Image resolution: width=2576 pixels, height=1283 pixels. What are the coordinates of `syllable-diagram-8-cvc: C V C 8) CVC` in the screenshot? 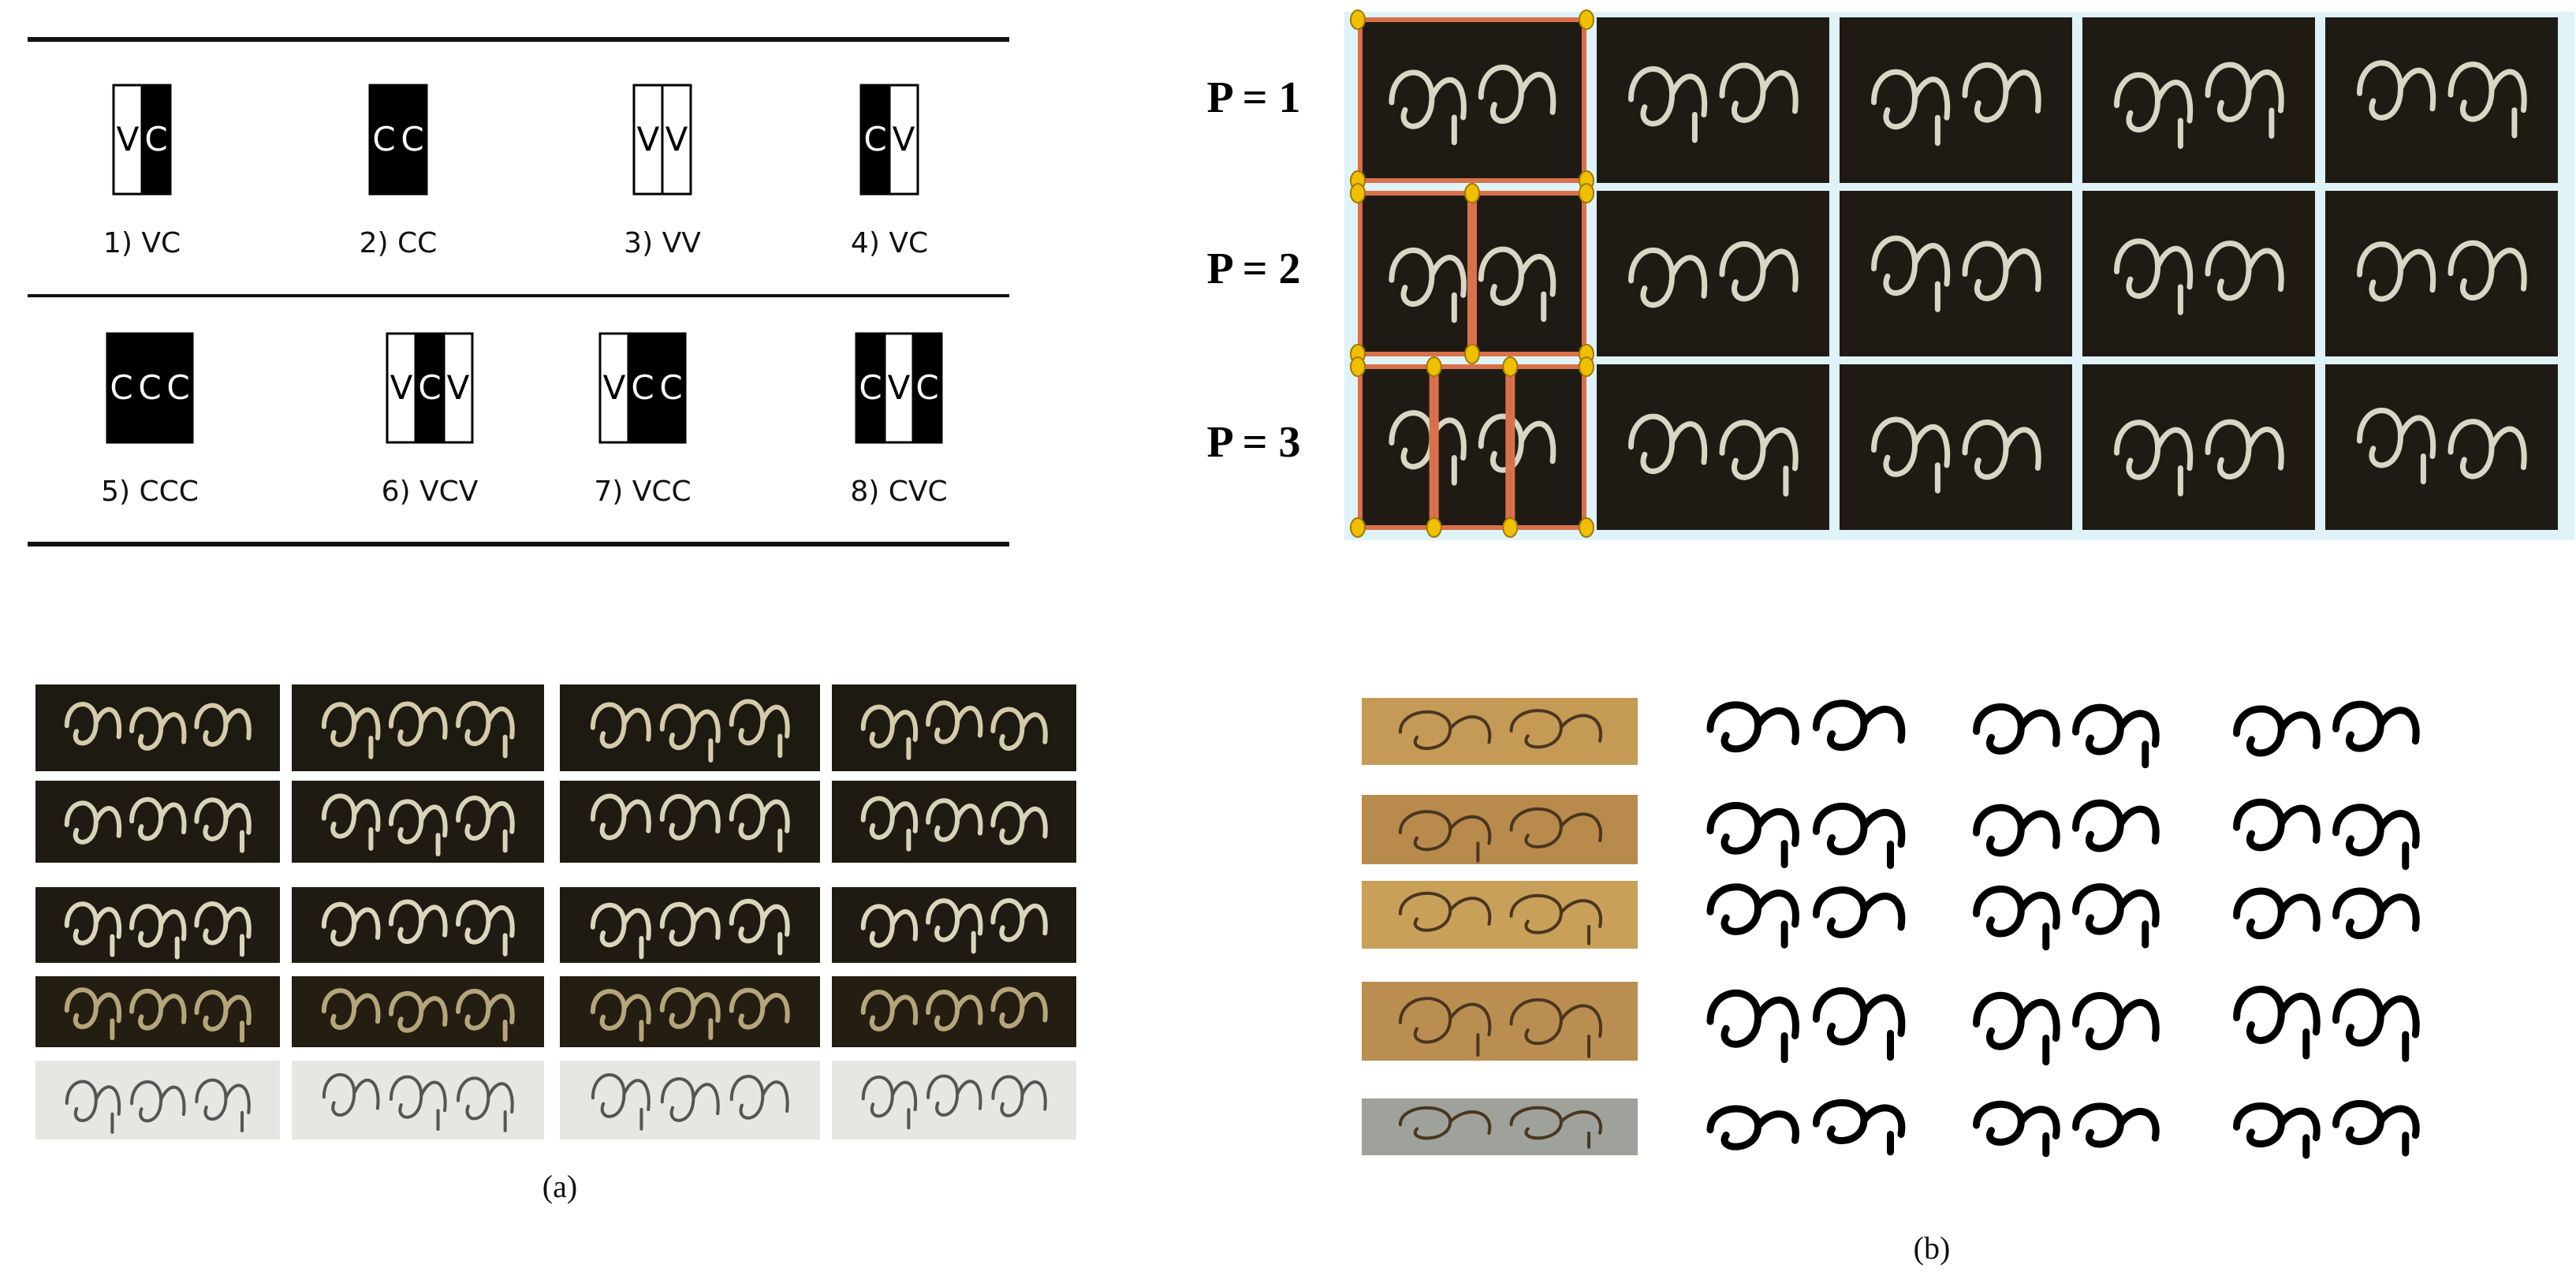 It's located at (899, 420).